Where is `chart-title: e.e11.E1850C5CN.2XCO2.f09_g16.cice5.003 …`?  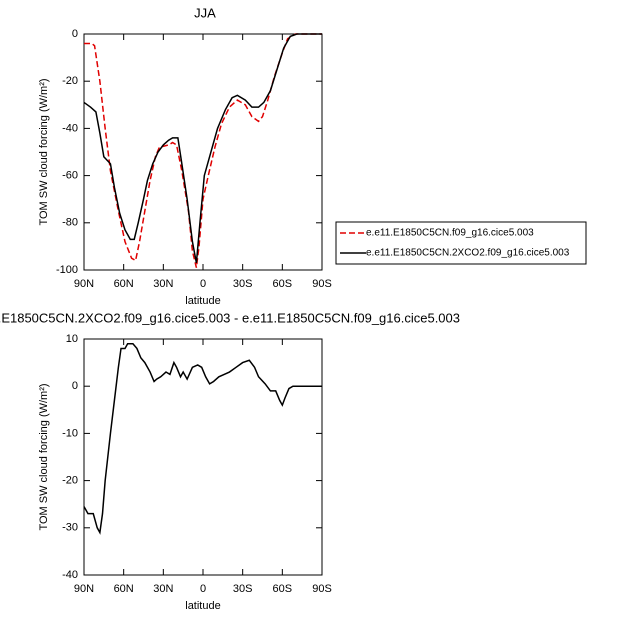 chart-title: e.e11.E1850C5CN.2XCO2.f09_g16.cice5.003 … is located at coordinates (230, 317).